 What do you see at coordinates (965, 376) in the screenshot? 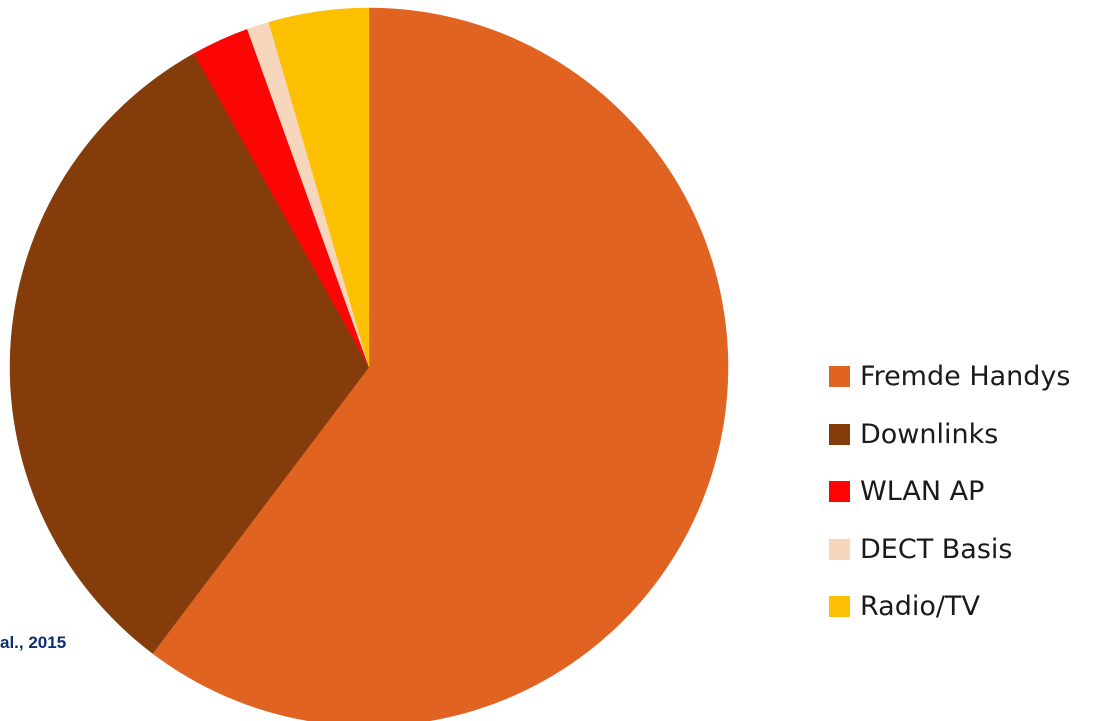
I see `legend-label: Fremde Handys` at bounding box center [965, 376].